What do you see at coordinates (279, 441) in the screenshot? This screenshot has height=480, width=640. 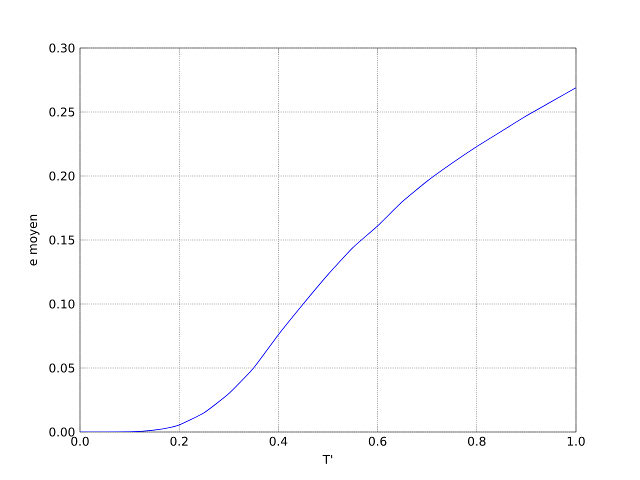 I see `x-tick-label: 0.4` at bounding box center [279, 441].